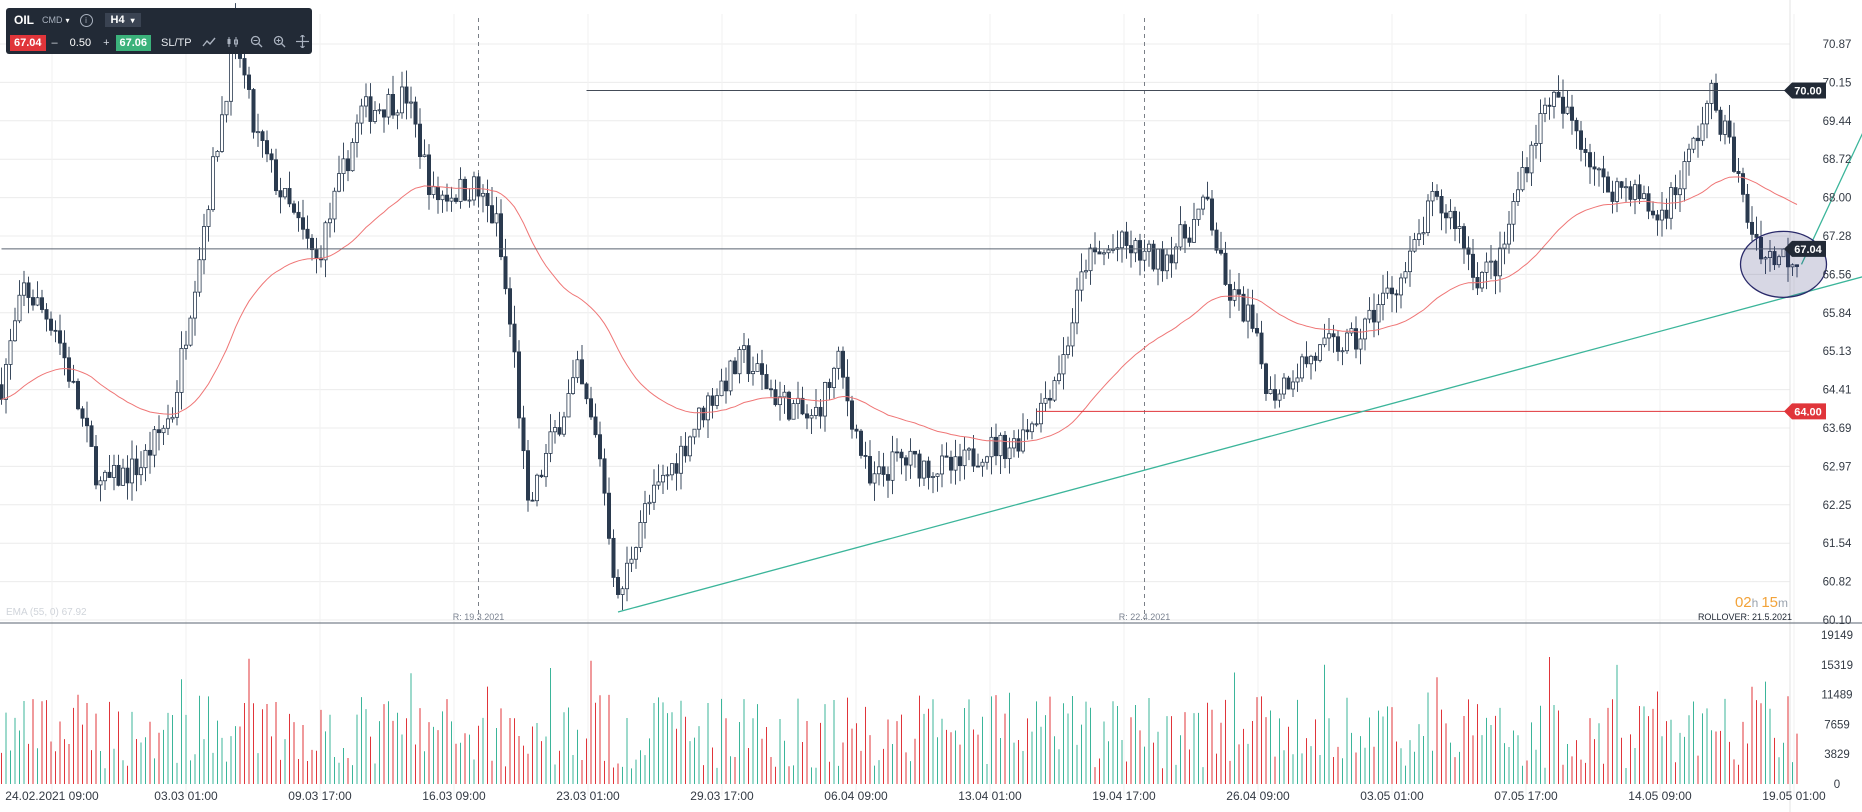 The image size is (1862, 812). I want to click on buy-button: 67.06, so click(133, 43).